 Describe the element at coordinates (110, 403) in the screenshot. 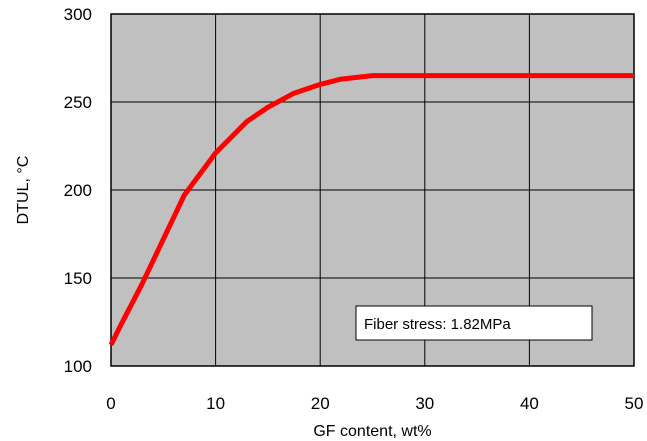

I see `x-tick-label: 0` at that location.